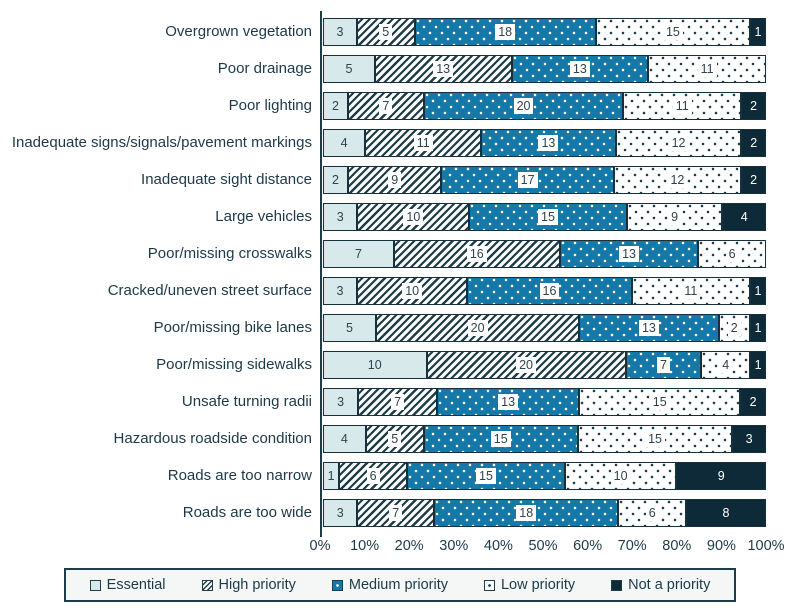 The height and width of the screenshot is (615, 800). I want to click on legend-swatch-low-priority, so click(489, 585).